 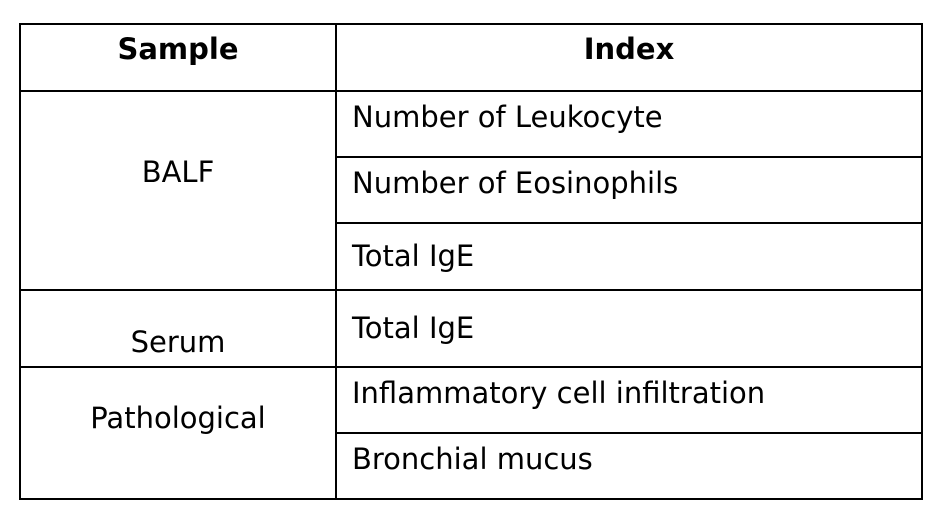 I want to click on sample-balf: BALF, so click(x=178, y=172).